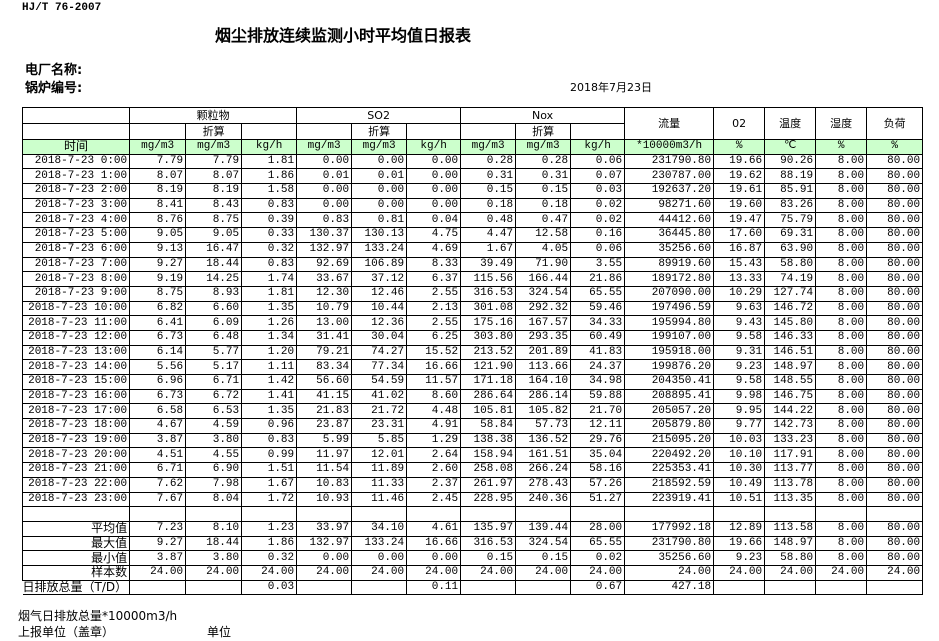 The height and width of the screenshot is (641, 939). What do you see at coordinates (790, 293) in the screenshot?
I see `table-cell: 127.74` at bounding box center [790, 293].